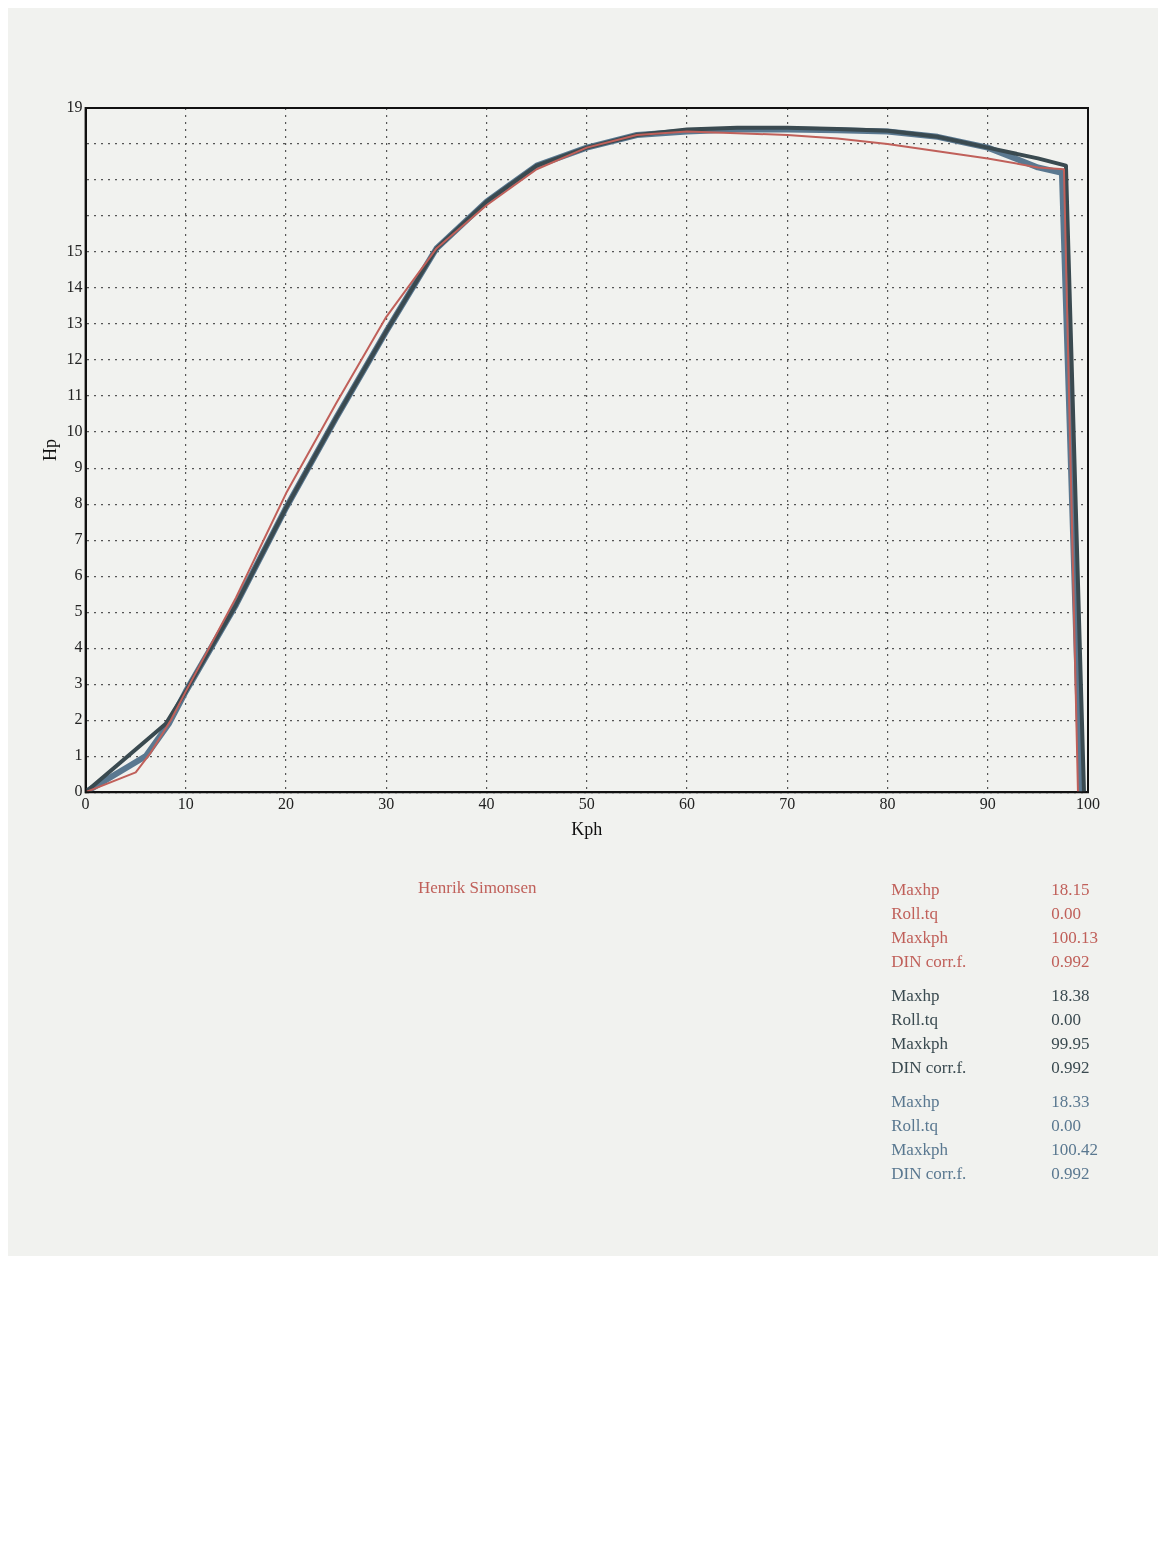 The height and width of the screenshot is (1560, 1170). Describe the element at coordinates (386, 803) in the screenshot. I see `x-tick-label: 30` at that location.